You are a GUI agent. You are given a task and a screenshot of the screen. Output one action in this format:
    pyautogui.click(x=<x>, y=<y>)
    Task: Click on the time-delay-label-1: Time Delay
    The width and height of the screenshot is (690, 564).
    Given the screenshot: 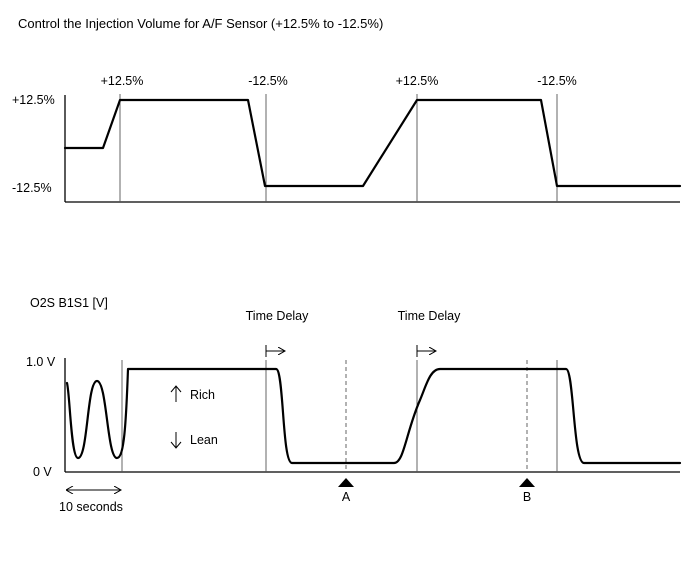 What is the action you would take?
    pyautogui.click(x=277, y=316)
    